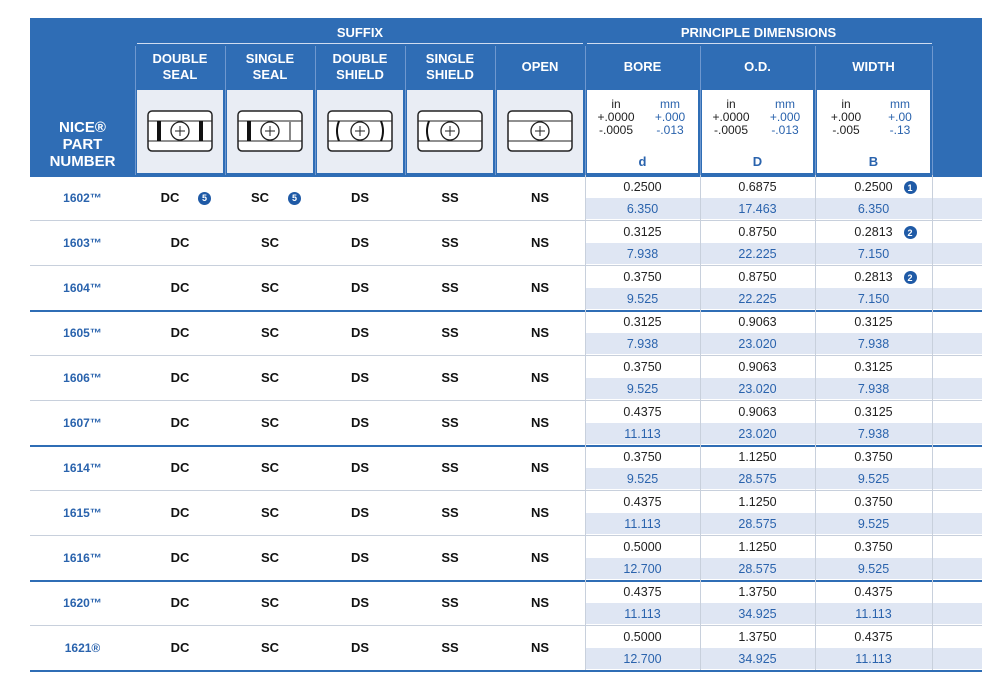 This screenshot has height=675, width=982. What do you see at coordinates (642, 232) in the screenshot?
I see `inch-value: 0.3125` at bounding box center [642, 232].